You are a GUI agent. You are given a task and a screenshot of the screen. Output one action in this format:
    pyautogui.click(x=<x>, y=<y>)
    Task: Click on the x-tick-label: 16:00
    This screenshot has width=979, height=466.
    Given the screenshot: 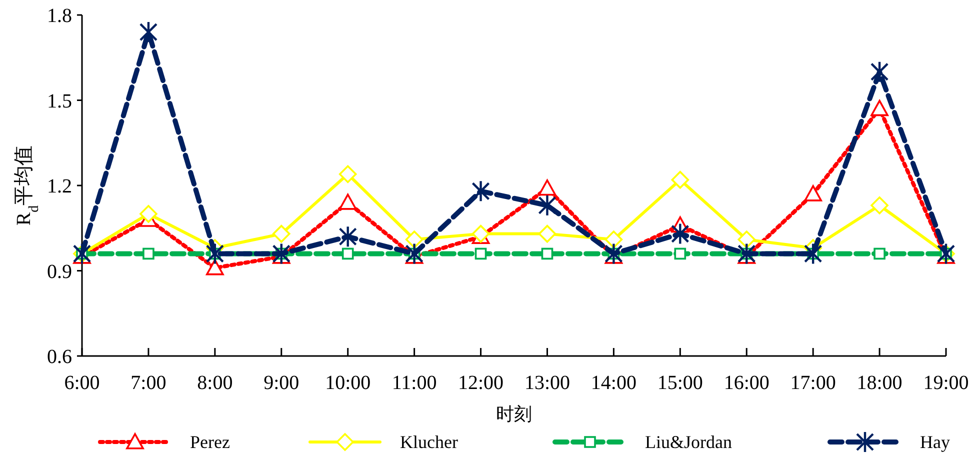 What is the action you would take?
    pyautogui.click(x=747, y=383)
    